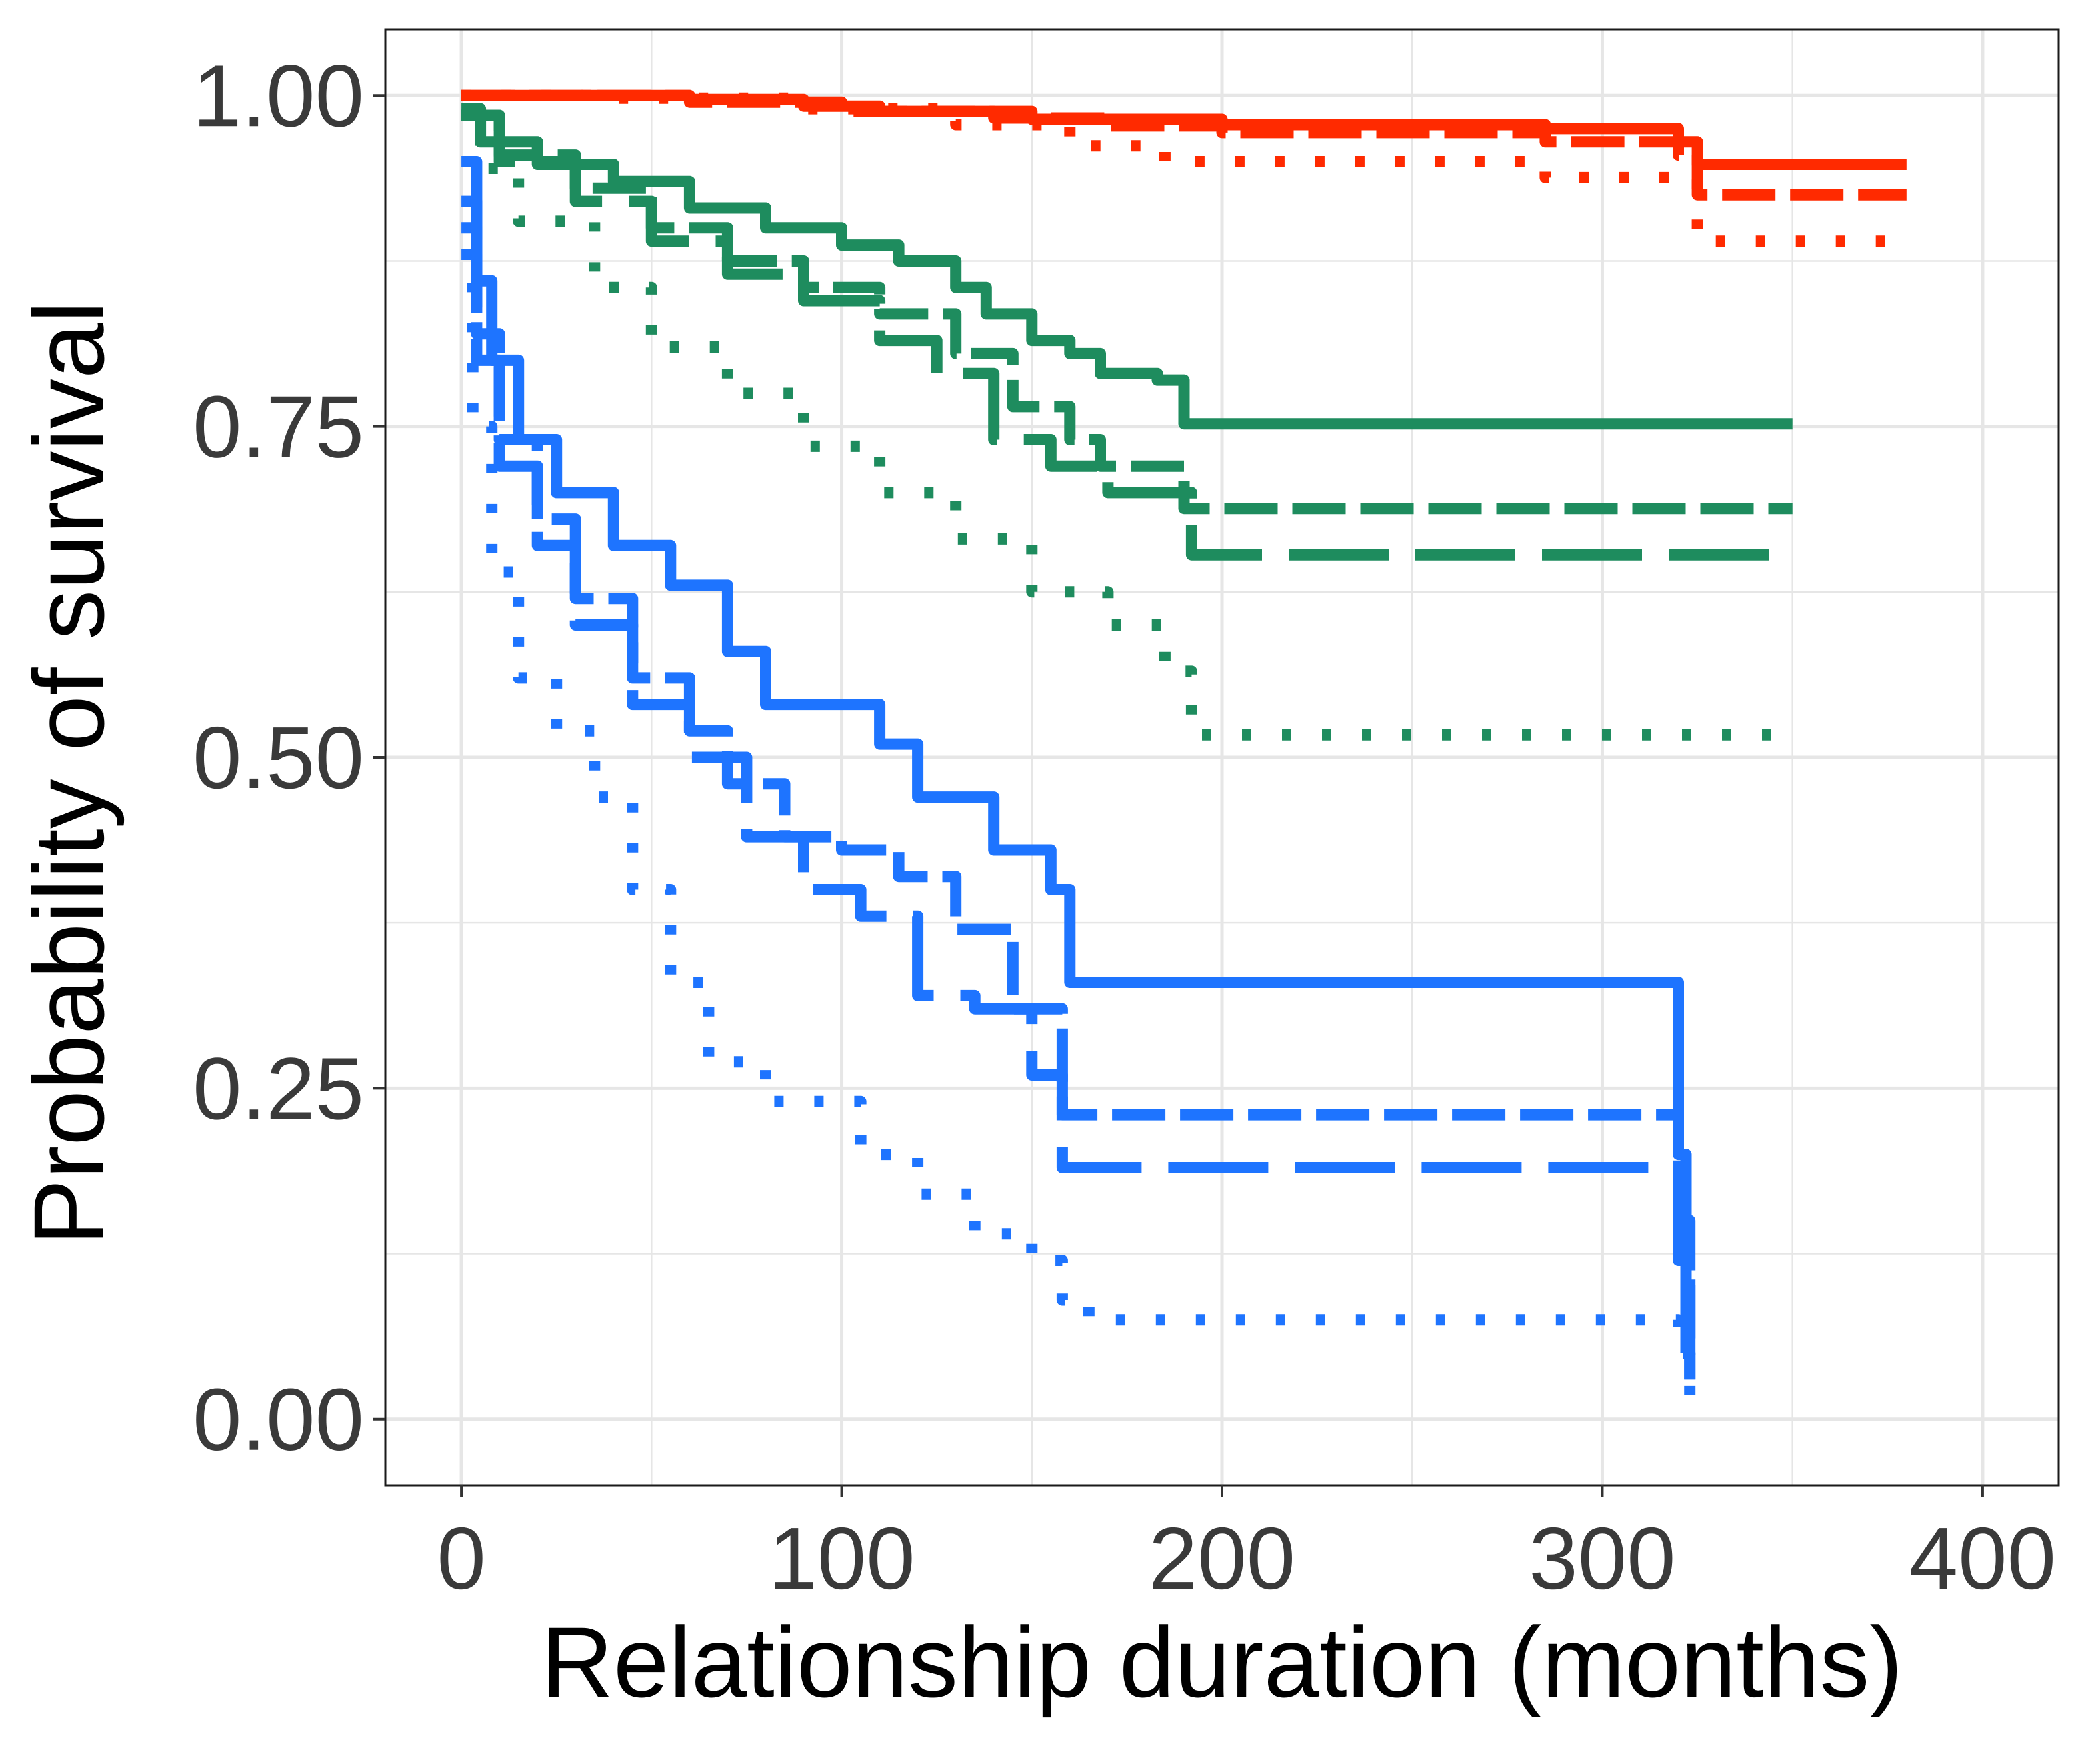 The image size is (2100, 1740). I want to click on x-tick-label: 0, so click(461, 1558).